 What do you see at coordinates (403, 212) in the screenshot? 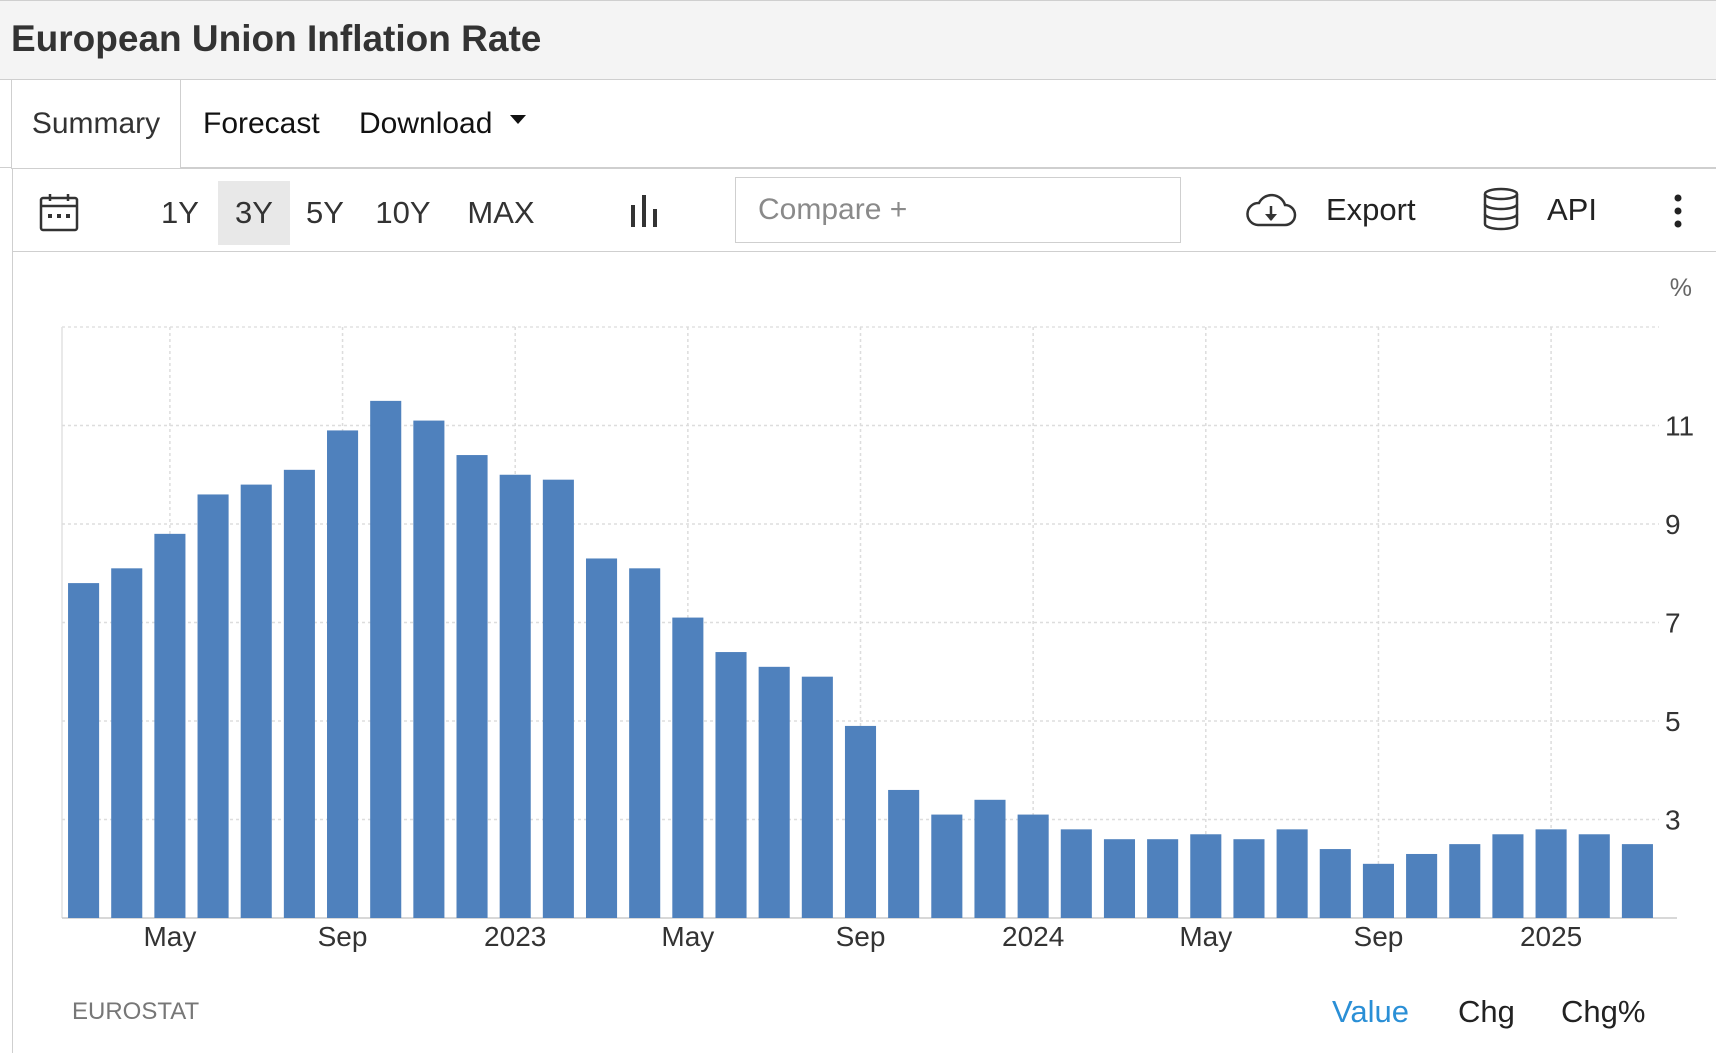
I see `range-10y-button: 10Y` at bounding box center [403, 212].